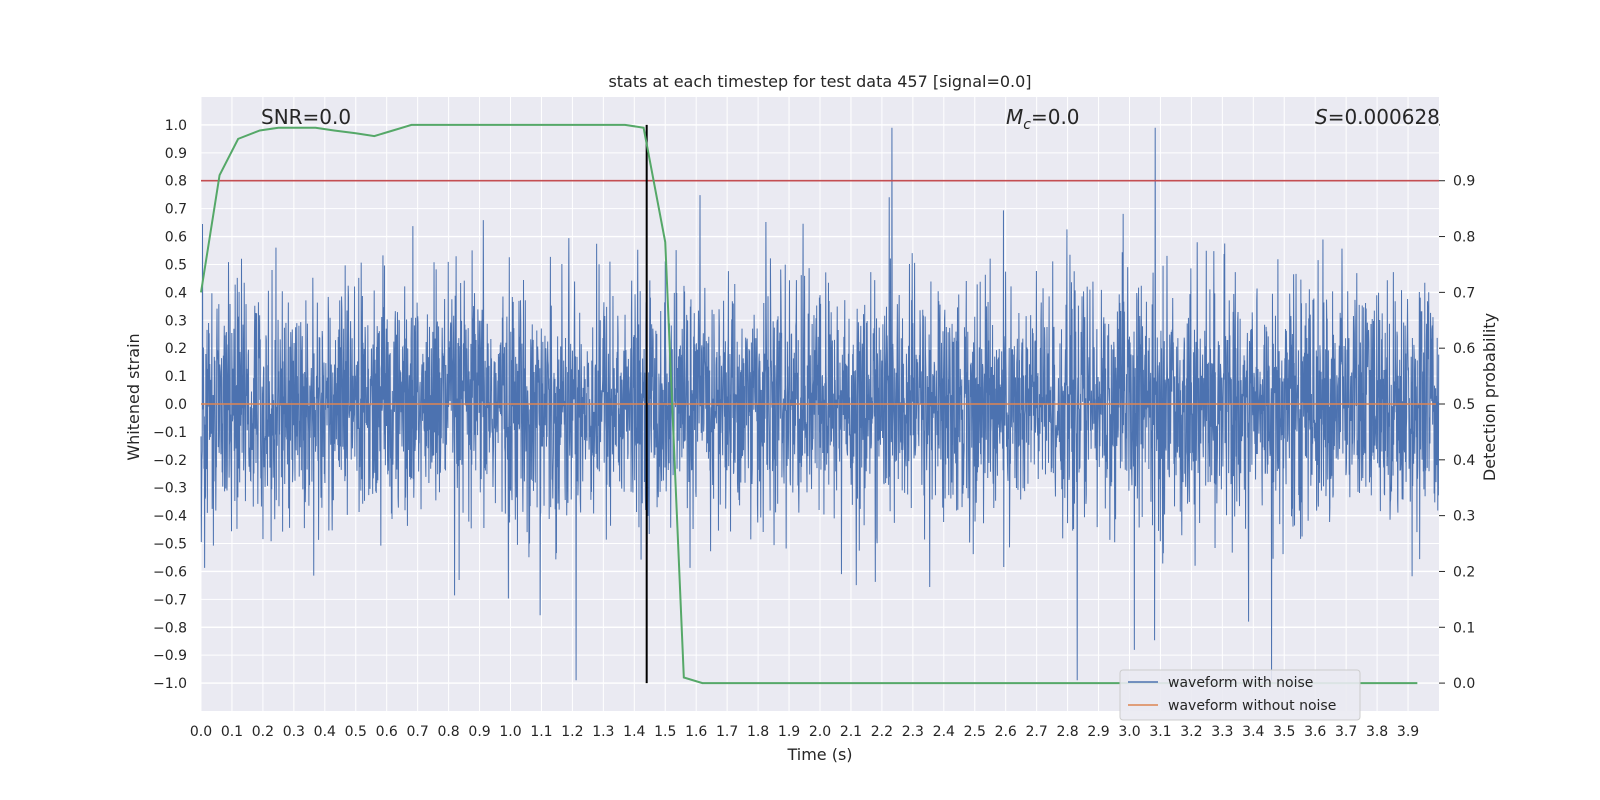  I want to click on x-tick-label: 3.7, so click(1346, 732).